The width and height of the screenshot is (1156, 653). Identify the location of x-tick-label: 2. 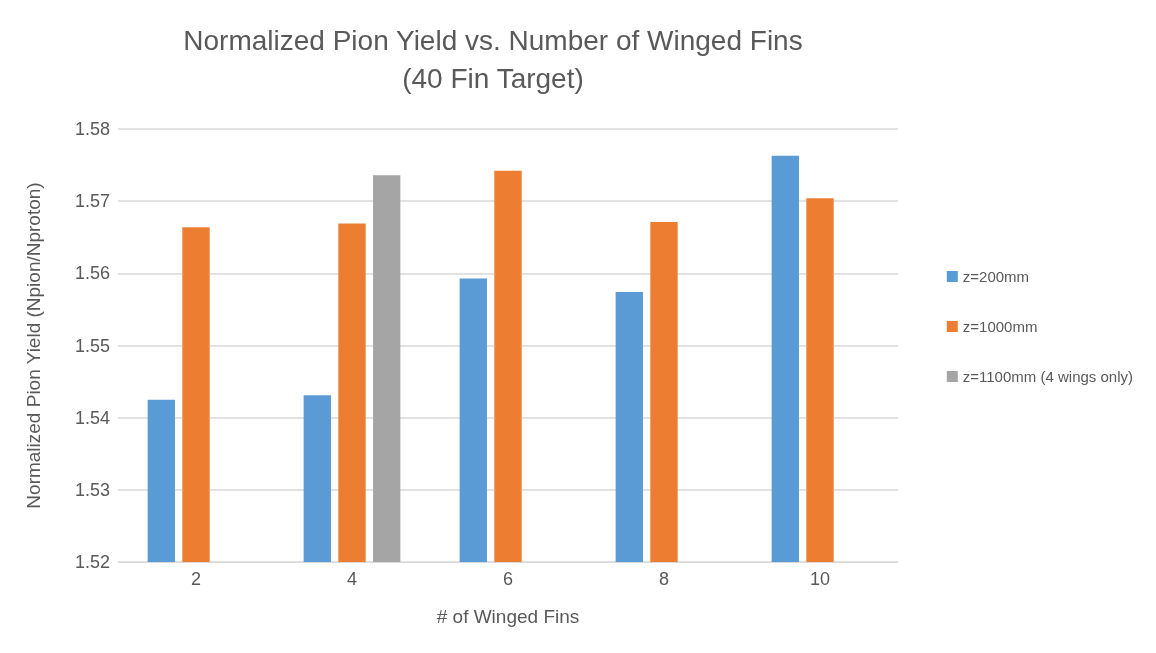
(196, 579).